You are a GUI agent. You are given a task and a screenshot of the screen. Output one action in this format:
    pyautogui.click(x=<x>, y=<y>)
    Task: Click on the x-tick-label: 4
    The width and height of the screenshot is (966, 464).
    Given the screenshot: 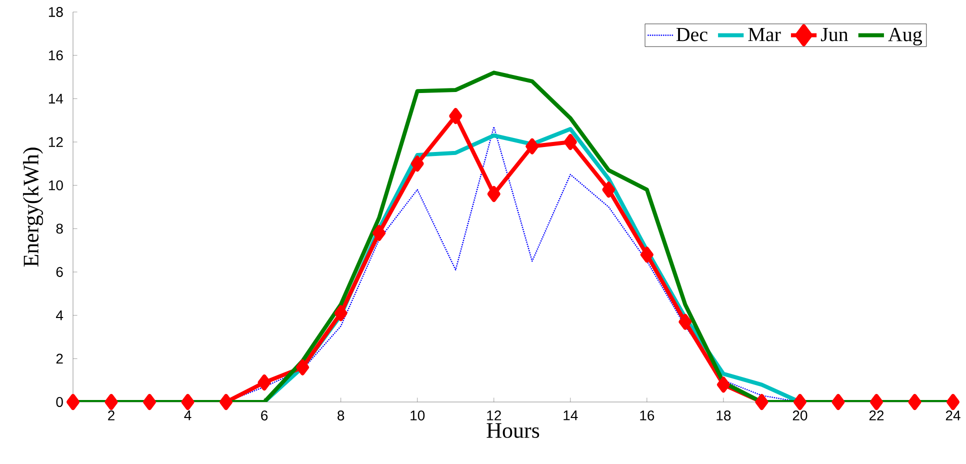 What is the action you would take?
    pyautogui.click(x=188, y=415)
    